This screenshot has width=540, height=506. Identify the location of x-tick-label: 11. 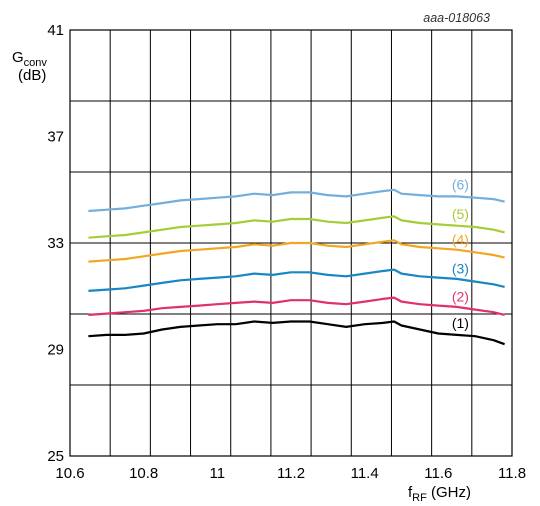
(218, 473).